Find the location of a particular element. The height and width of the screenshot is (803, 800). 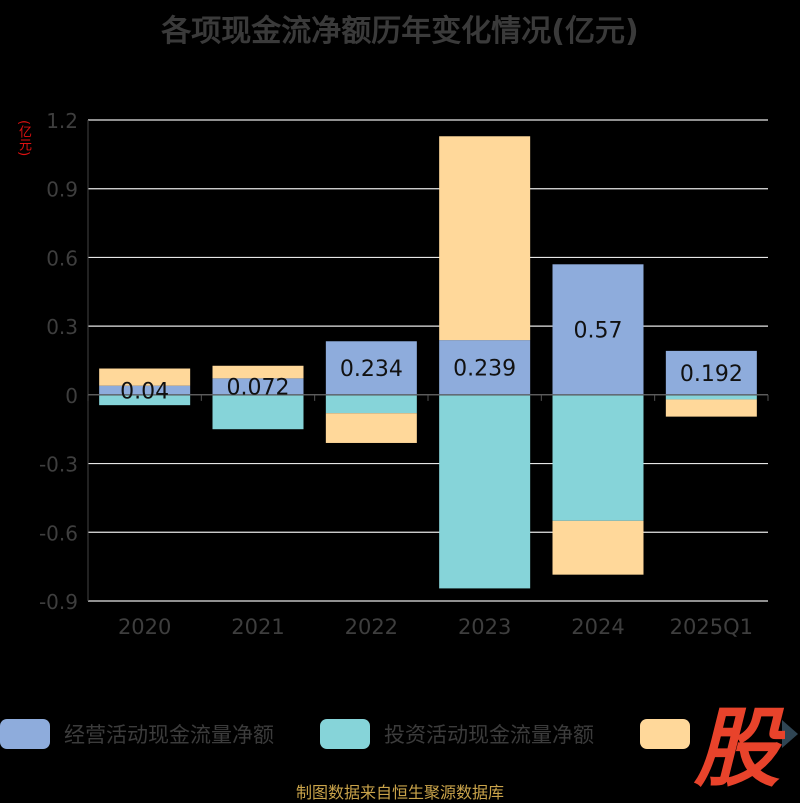

data-label: 0.57 is located at coordinates (598, 331).